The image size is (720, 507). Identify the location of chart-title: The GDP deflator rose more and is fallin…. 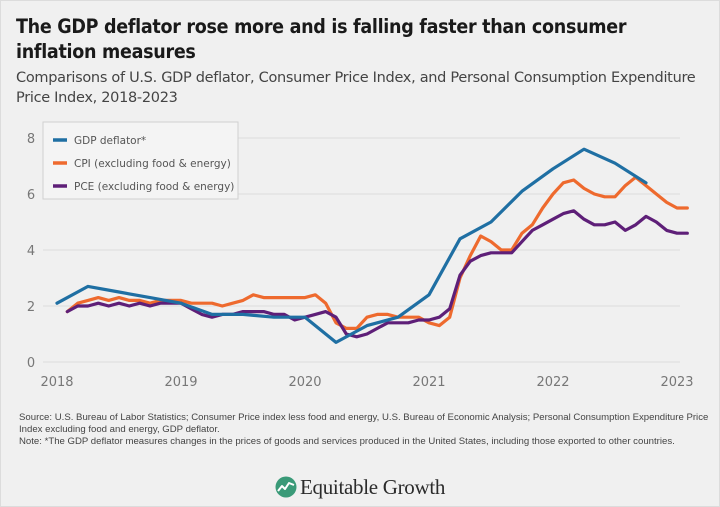
(321, 39).